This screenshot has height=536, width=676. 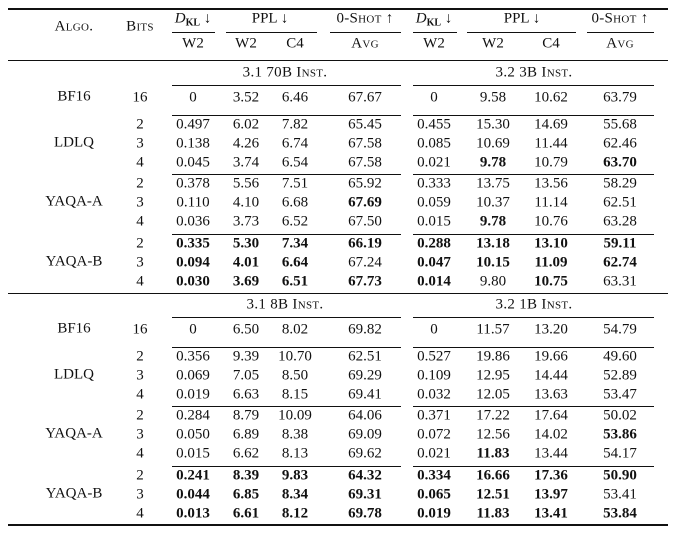 I want to click on algo-label: YAQA-A, so click(x=74, y=433).